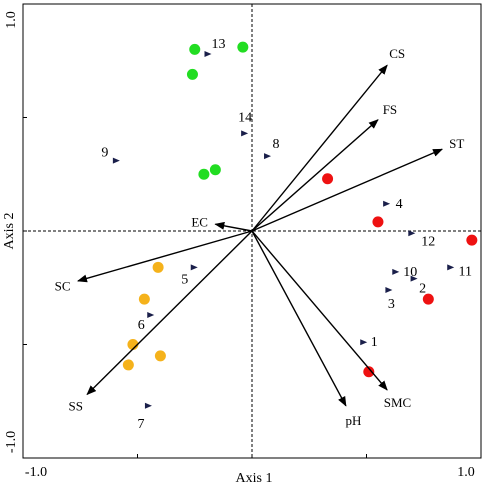 Image resolution: width=484 pixels, height=486 pixels. What do you see at coordinates (397, 53) in the screenshot?
I see `vector-label: CS` at bounding box center [397, 53].